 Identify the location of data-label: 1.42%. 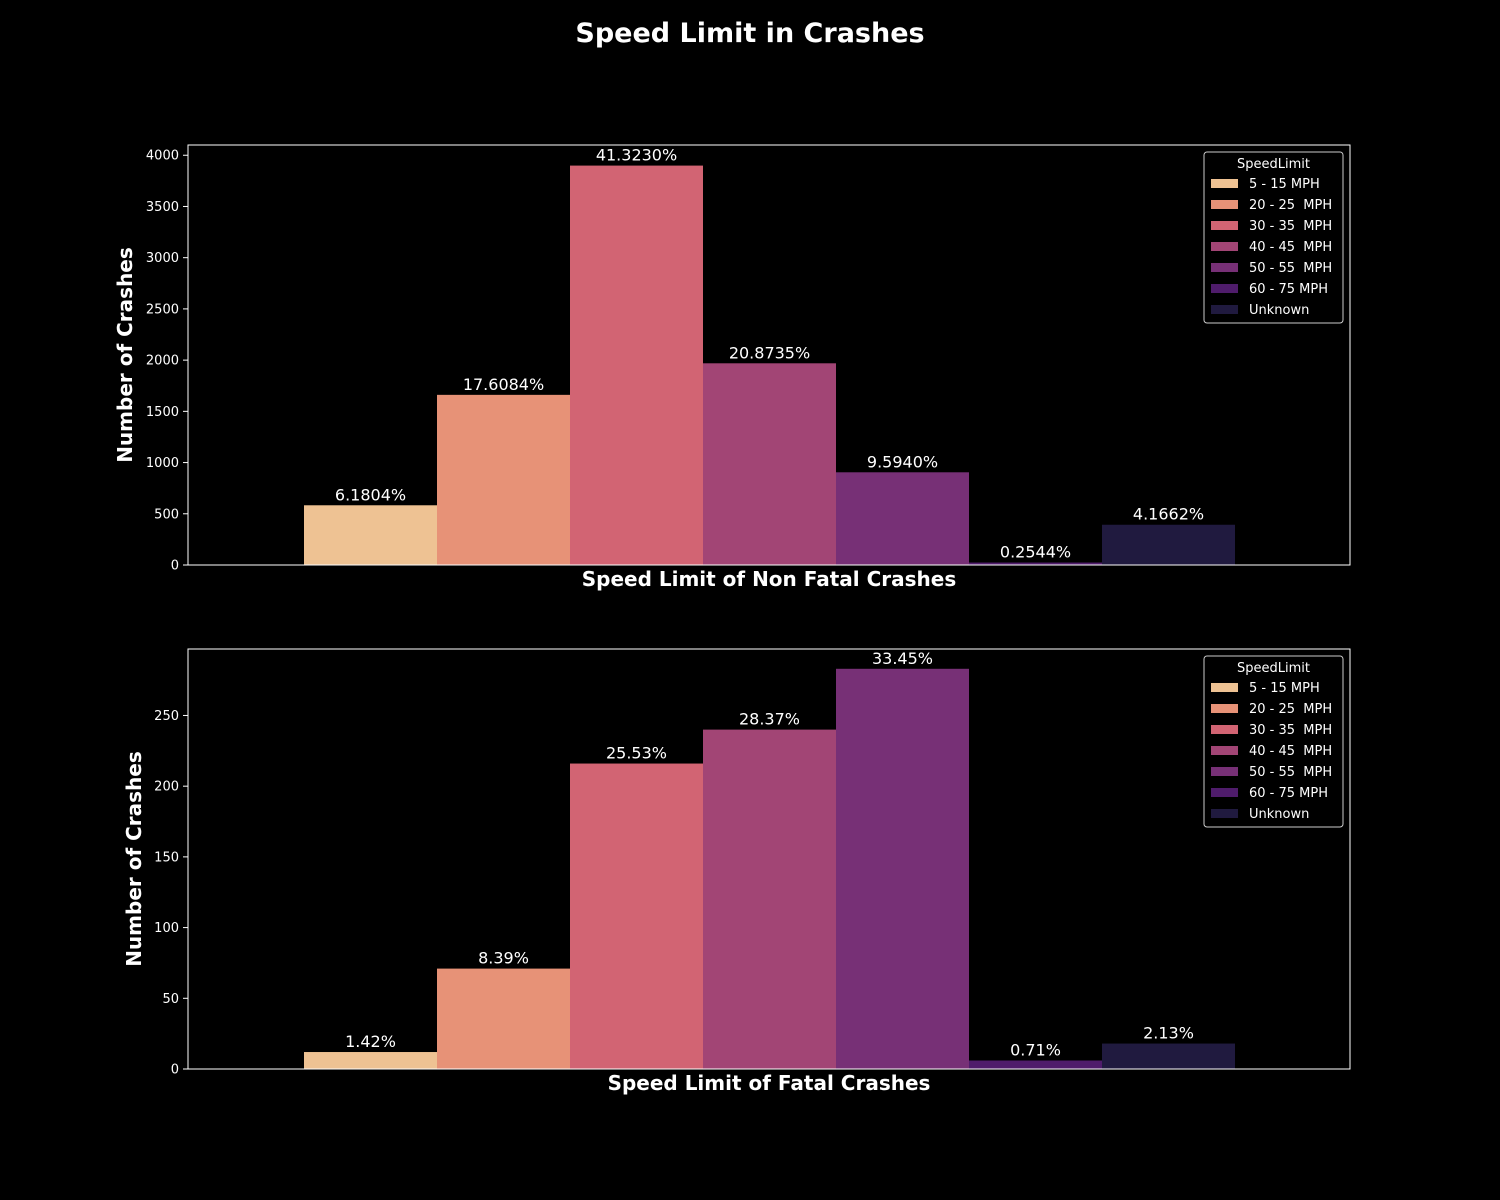
(370, 1041).